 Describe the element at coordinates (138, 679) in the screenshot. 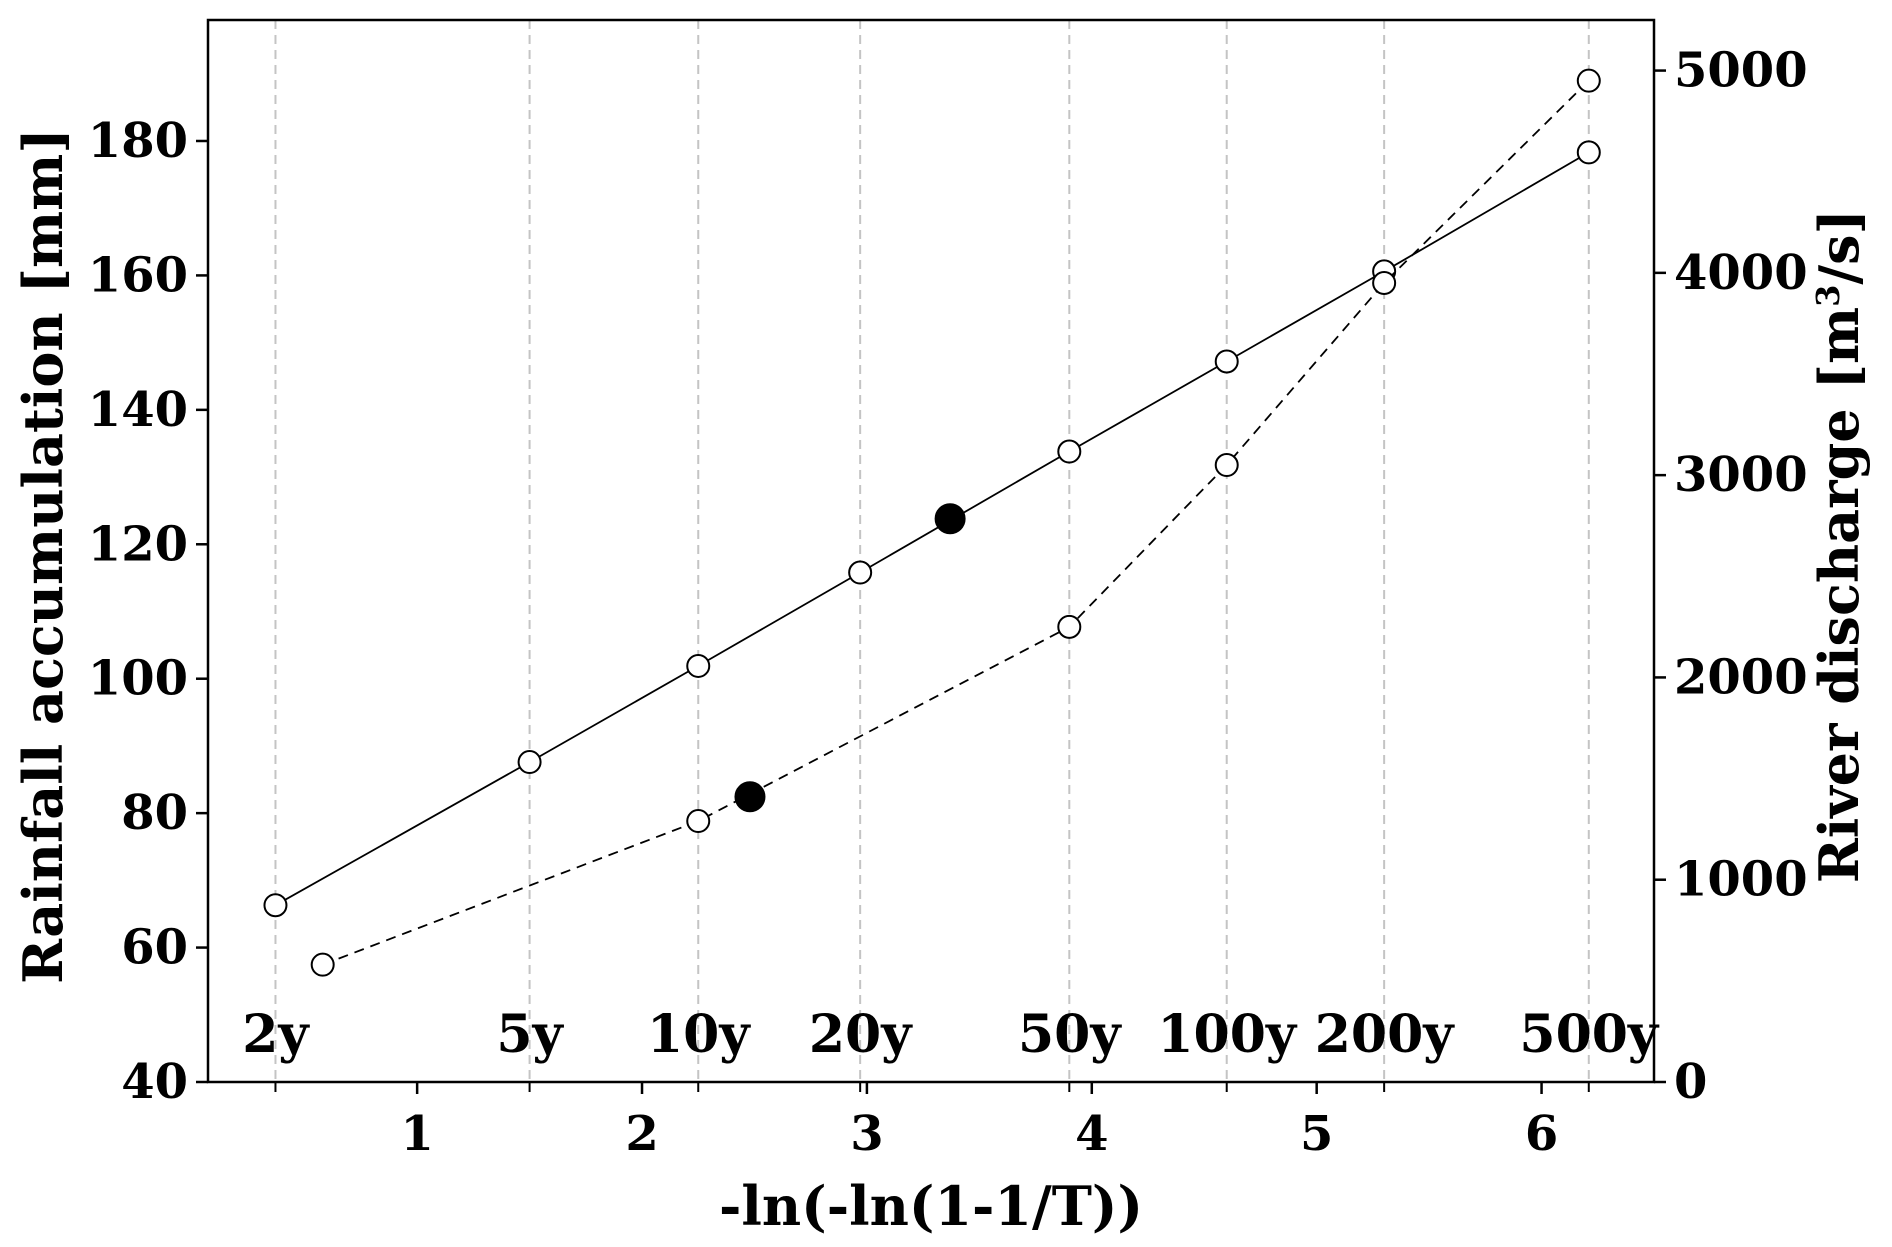

I see `y-tick-label: 100` at that location.